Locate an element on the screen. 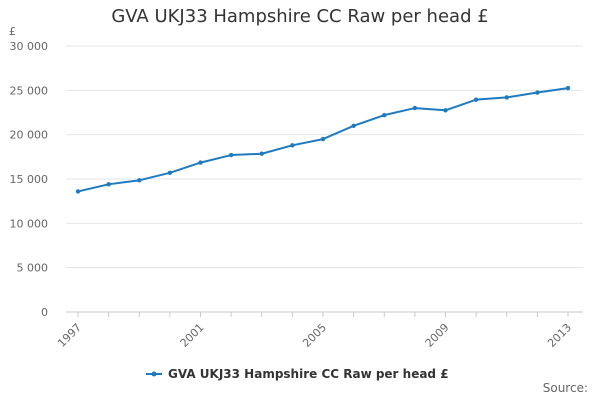 The width and height of the screenshot is (600, 400). y-tick-label: 30 000 is located at coordinates (29, 46).